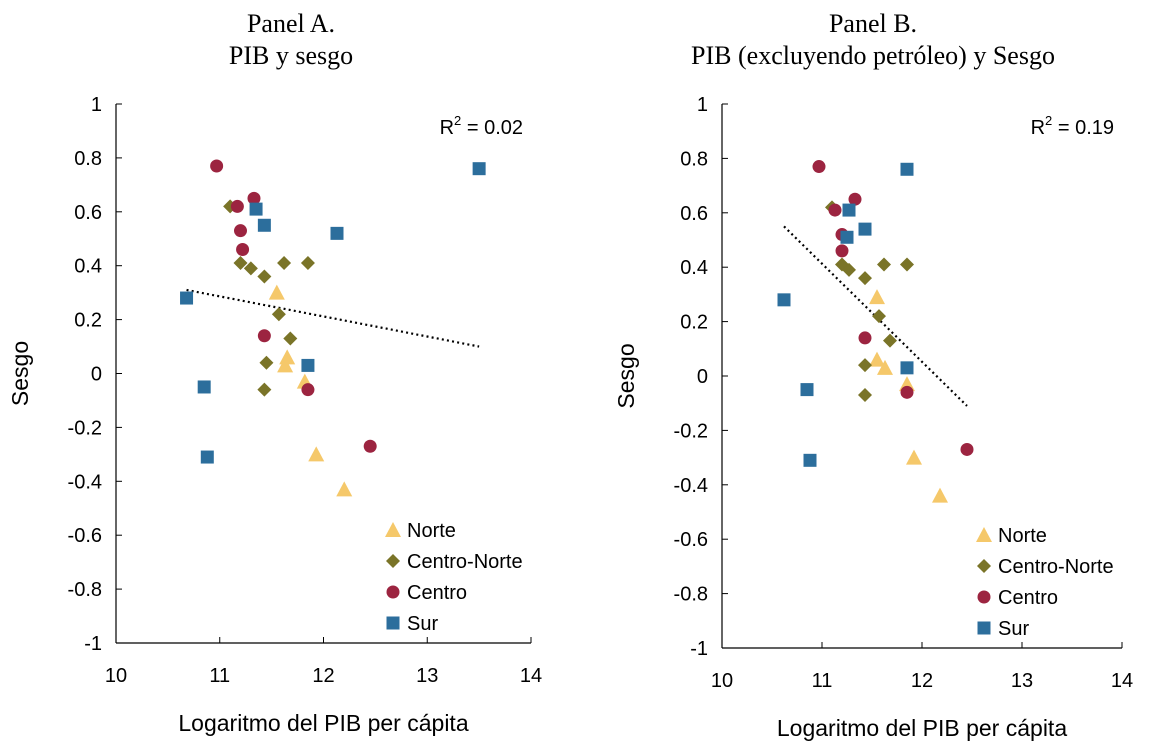  Describe the element at coordinates (431, 531) in the screenshot. I see `chart-0-legend-label: Norte` at that location.